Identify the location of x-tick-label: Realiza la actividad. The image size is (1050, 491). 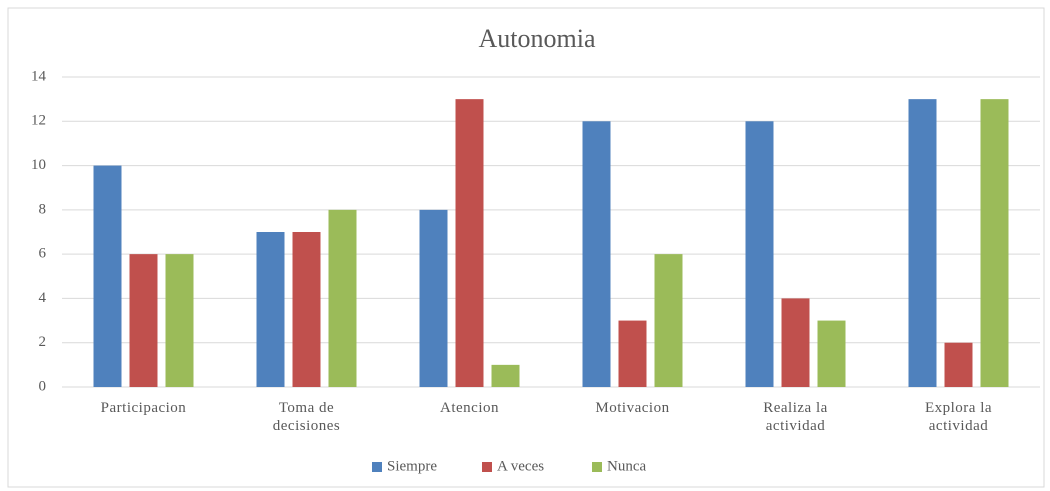
(795, 417).